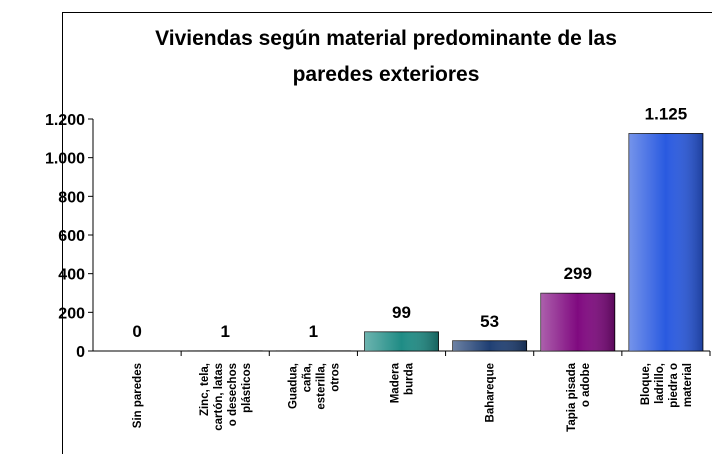 The image size is (712, 454). I want to click on y-tick-label: 1.200, so click(65, 120).